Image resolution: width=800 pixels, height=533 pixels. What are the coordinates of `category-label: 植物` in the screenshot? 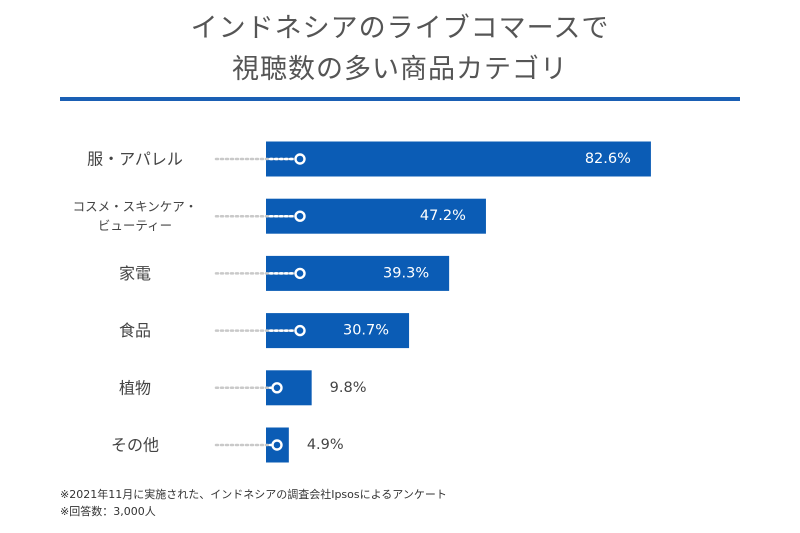 It's located at (135, 387).